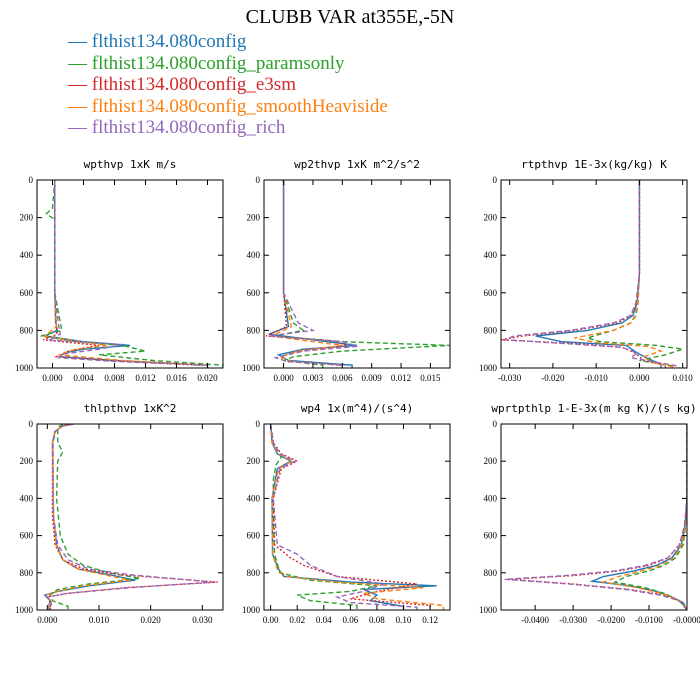 The image size is (700, 700). I want to click on x-tick-label: 0.02, so click(297, 620).